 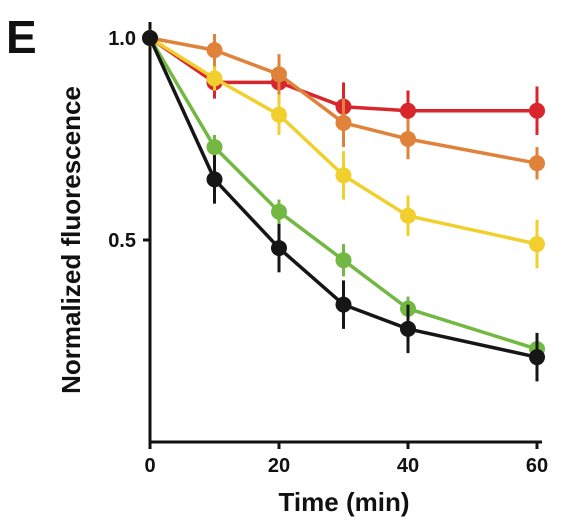 What do you see at coordinates (279, 466) in the screenshot?
I see `x-tick-label: 20` at bounding box center [279, 466].